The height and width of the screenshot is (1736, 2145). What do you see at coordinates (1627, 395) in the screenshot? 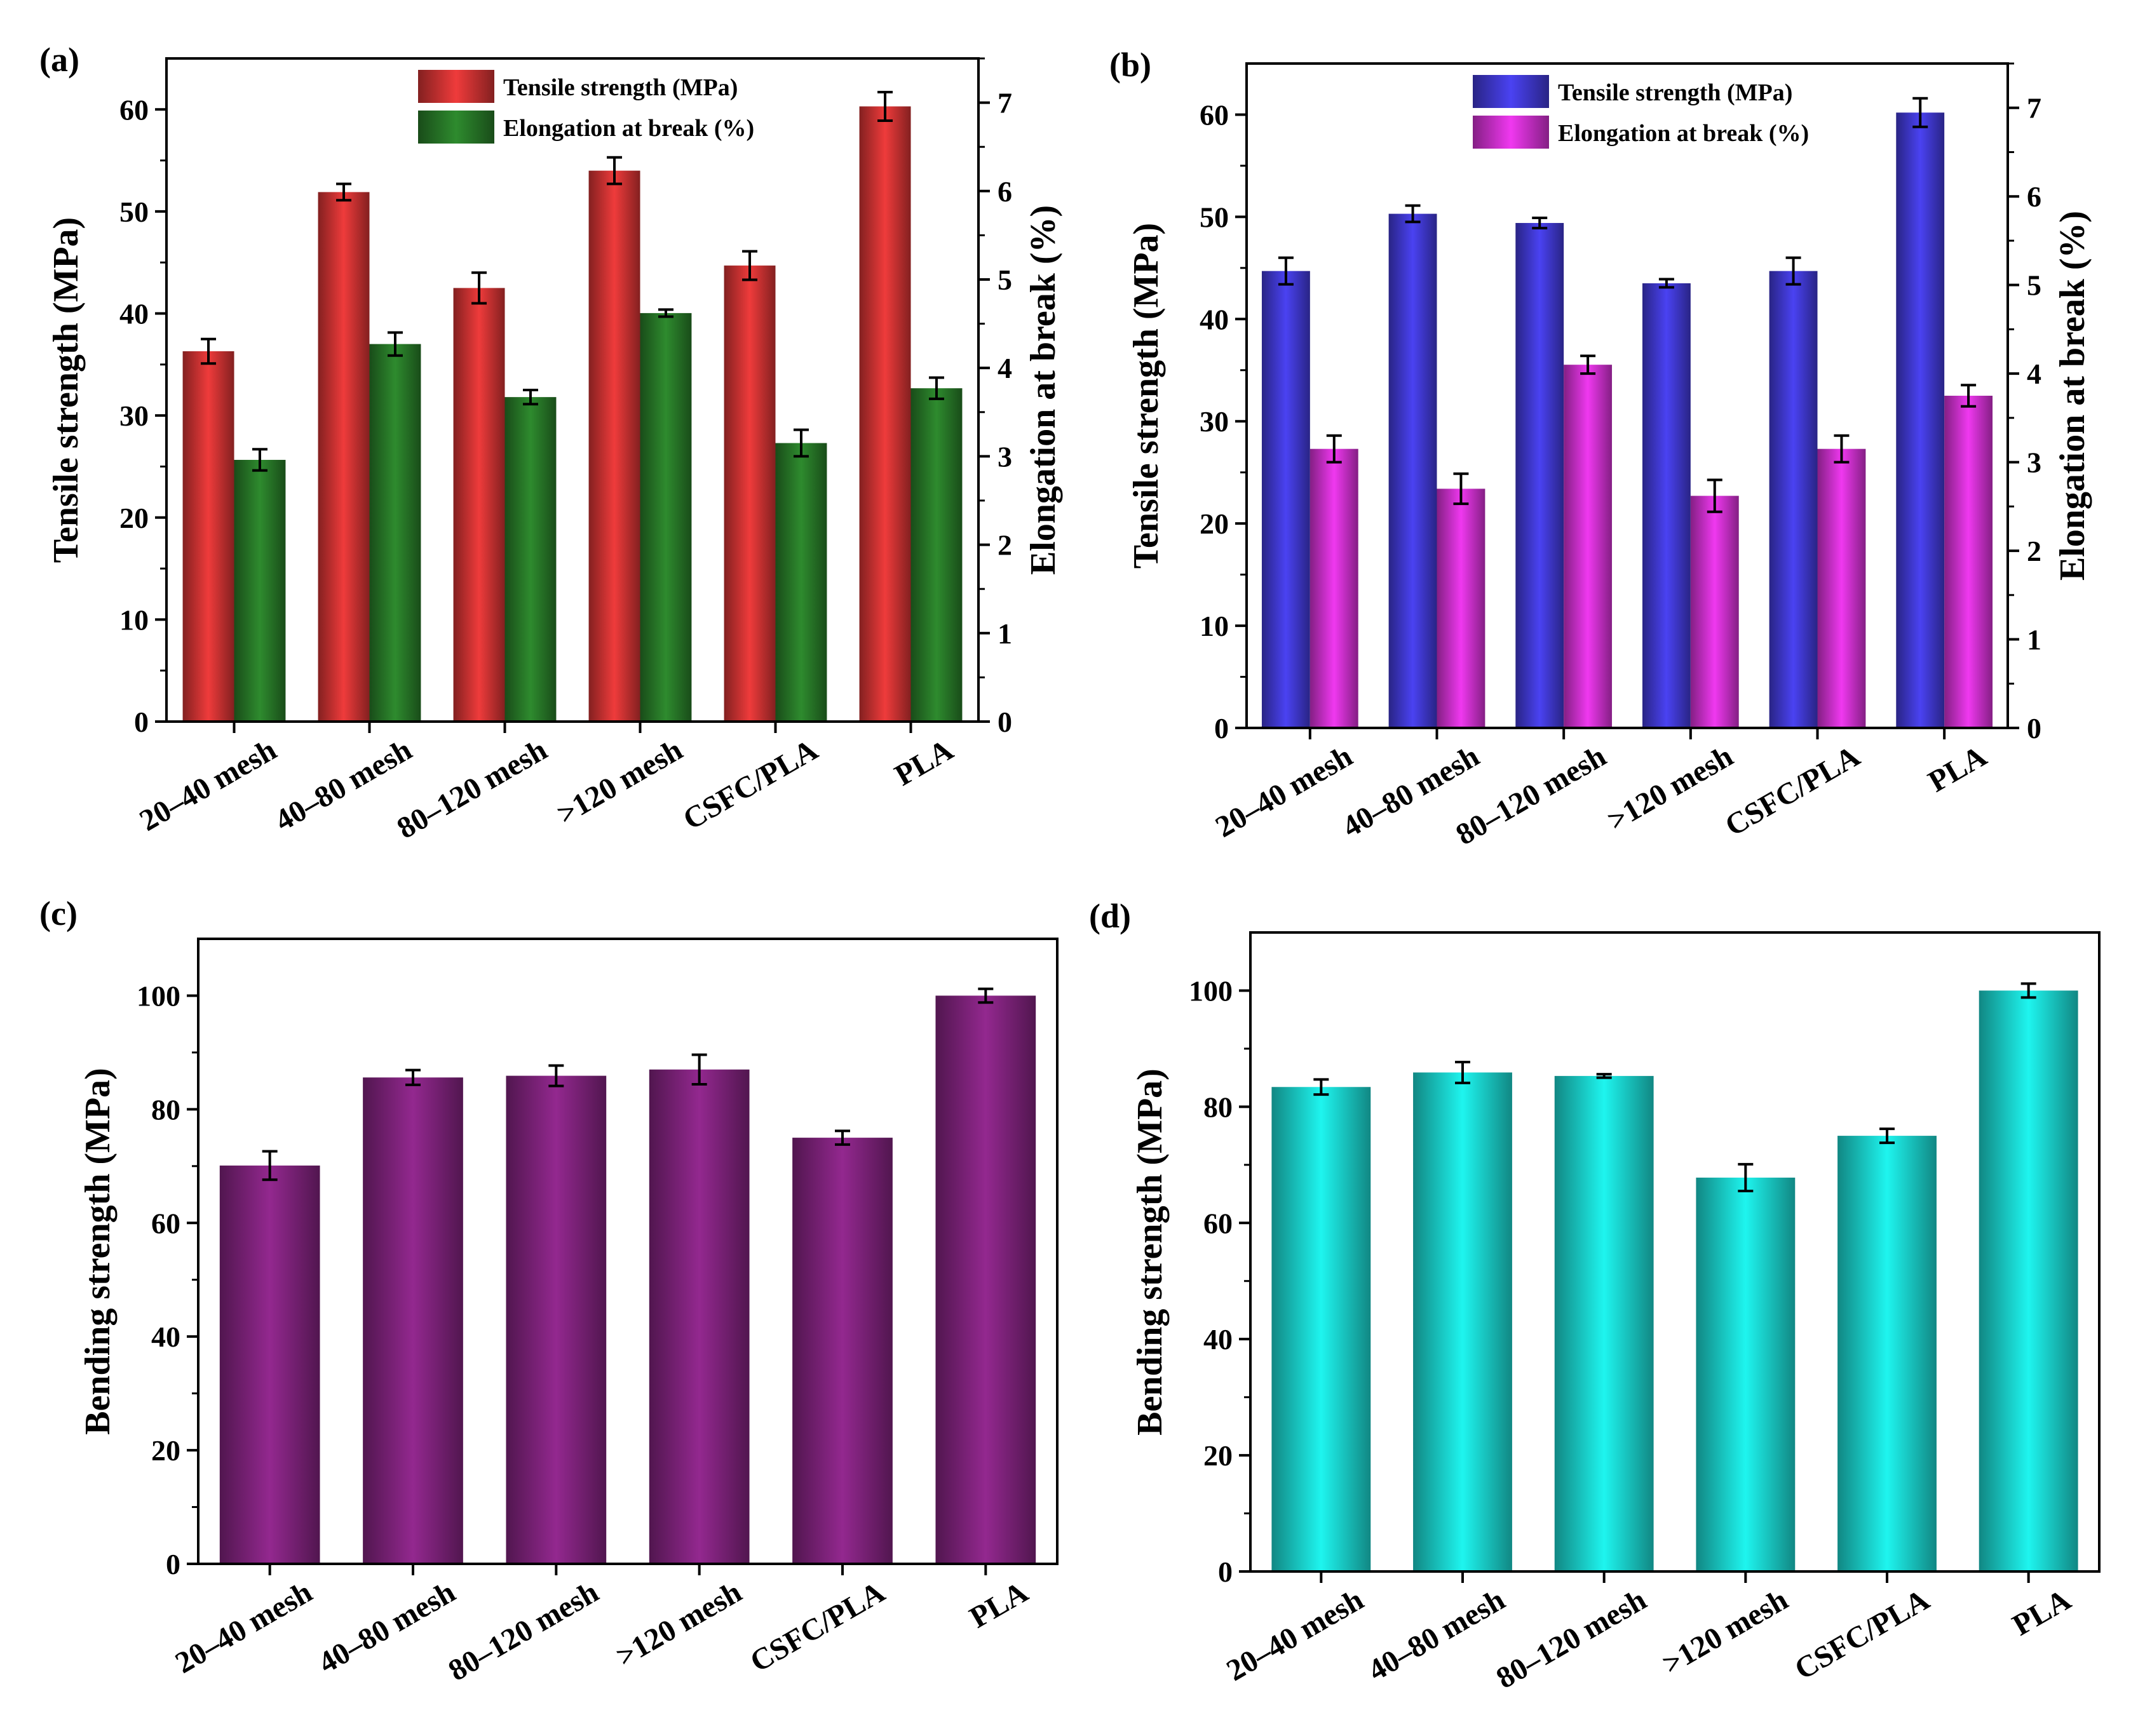
I see `panel-b-frame` at bounding box center [1627, 395].